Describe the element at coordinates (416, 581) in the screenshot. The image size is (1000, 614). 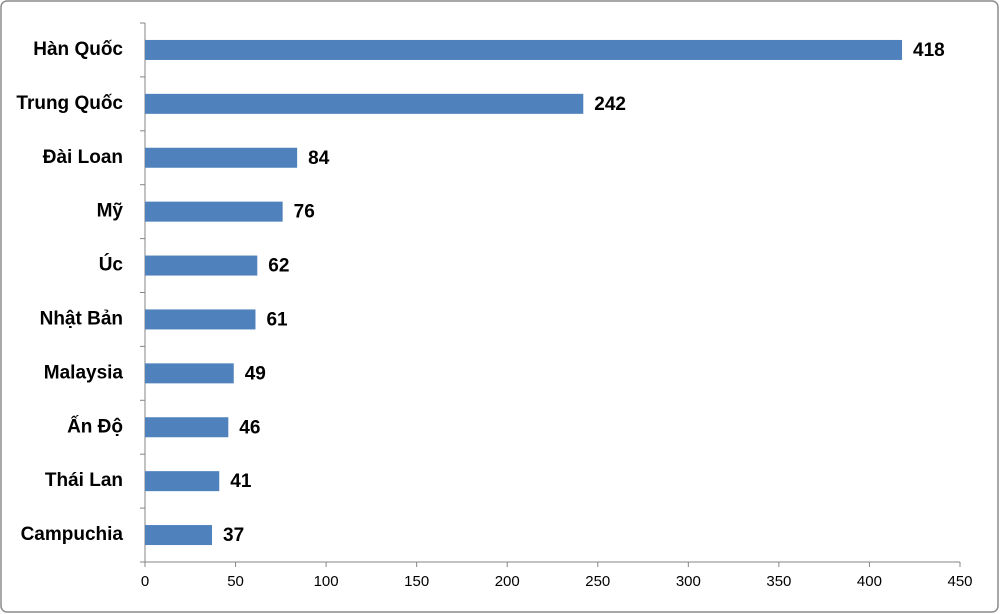
I see `x-tick-label: 150` at that location.